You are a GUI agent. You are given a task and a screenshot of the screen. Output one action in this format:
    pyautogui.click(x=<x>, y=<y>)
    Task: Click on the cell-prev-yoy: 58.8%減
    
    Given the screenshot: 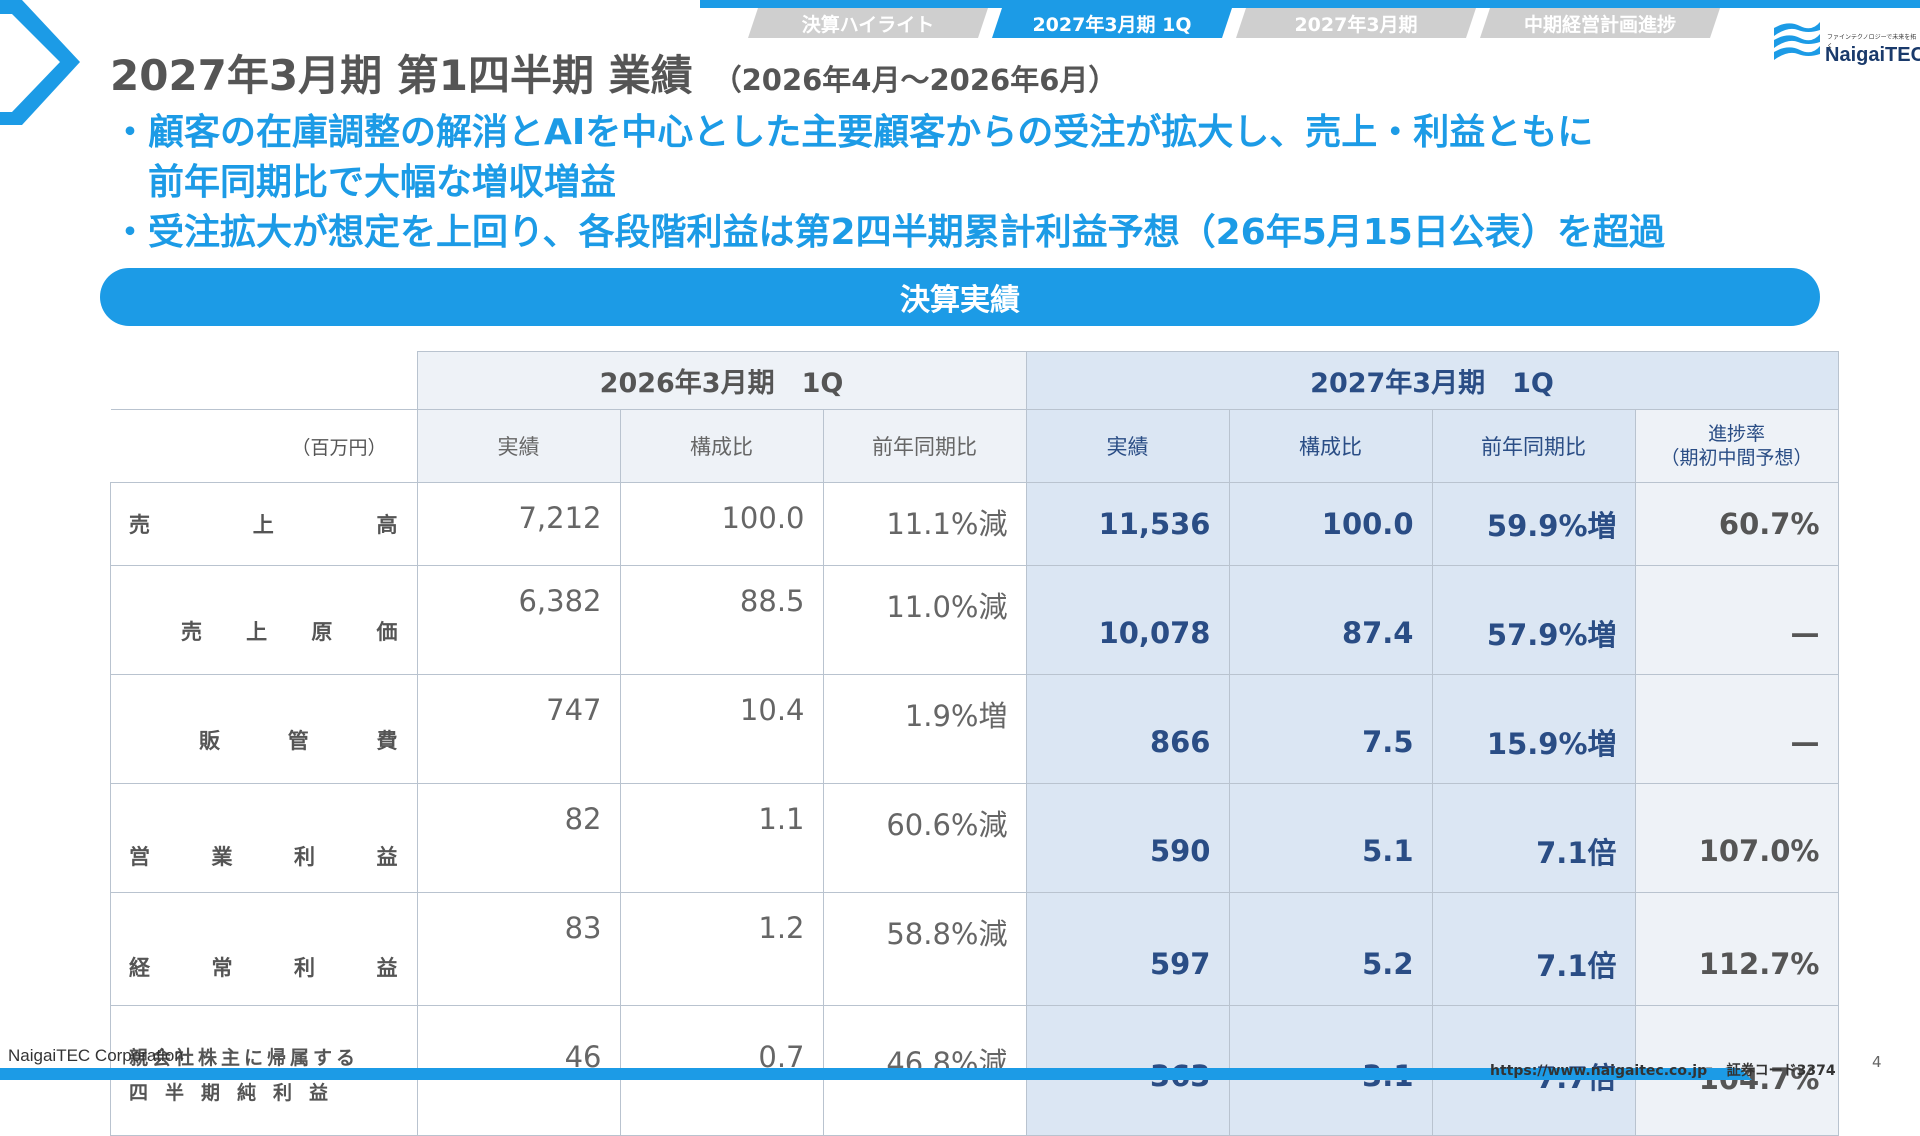 What is the action you would take?
    pyautogui.click(x=924, y=949)
    